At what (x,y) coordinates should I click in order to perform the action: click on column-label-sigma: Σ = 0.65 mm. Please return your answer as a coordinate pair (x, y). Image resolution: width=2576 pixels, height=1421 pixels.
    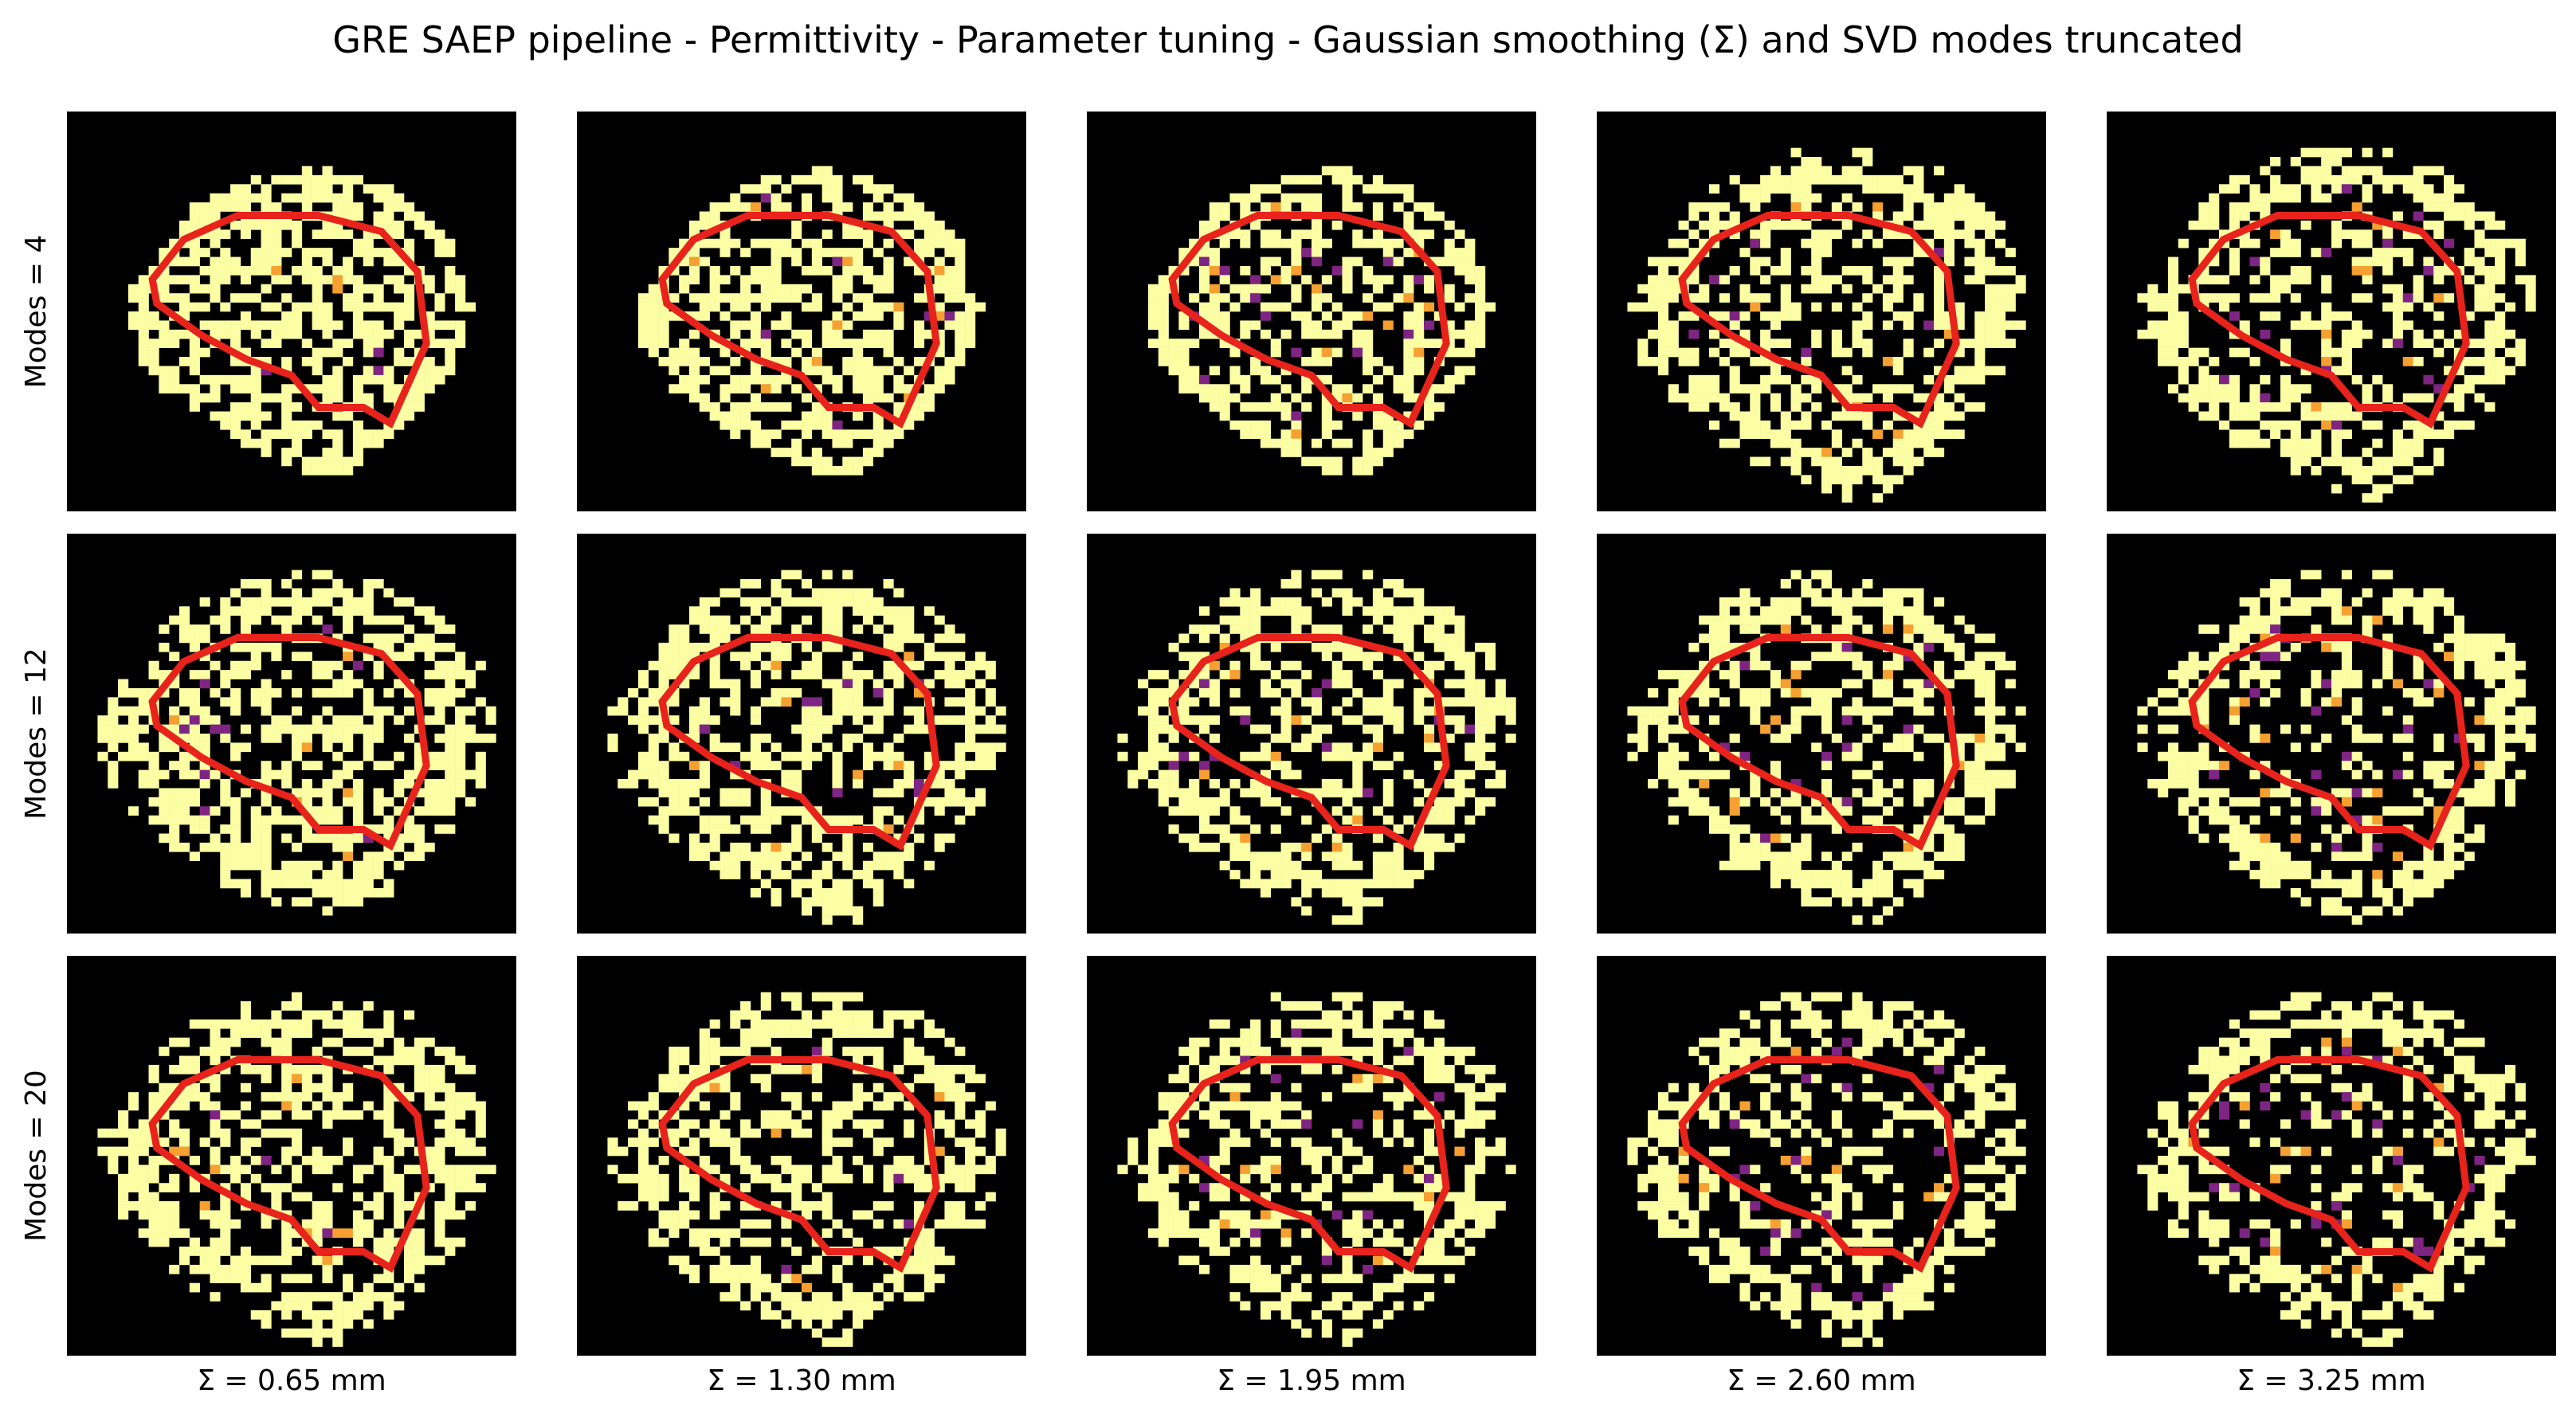
    Looking at the image, I should click on (291, 1380).